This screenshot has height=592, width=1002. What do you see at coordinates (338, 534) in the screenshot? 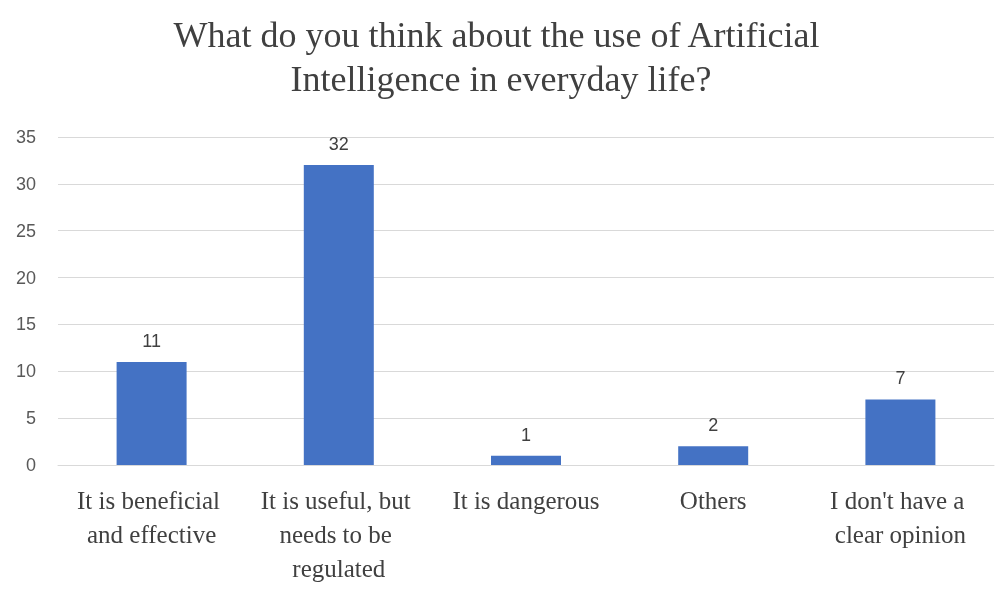
I see `x-tick-label: It is useful, but needs to be regulated` at bounding box center [338, 534].